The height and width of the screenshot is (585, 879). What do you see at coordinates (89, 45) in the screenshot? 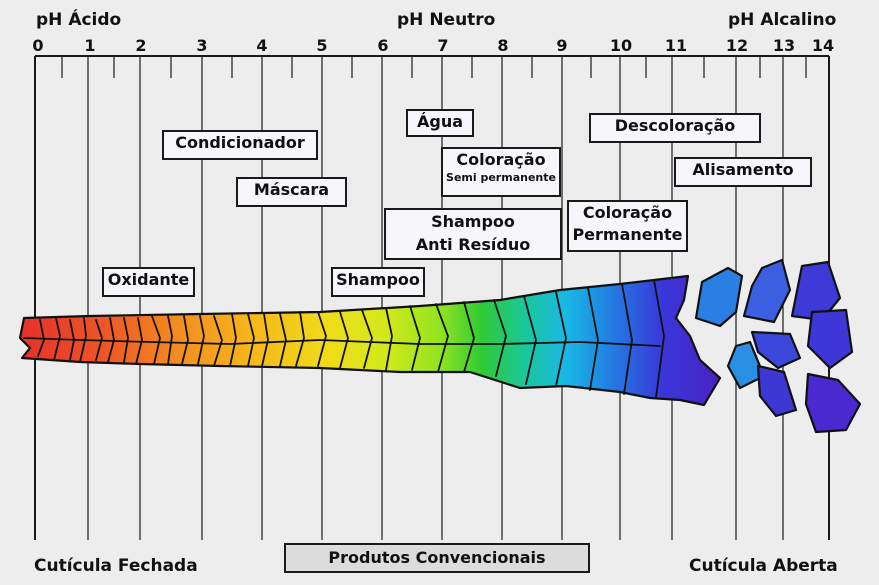
I see `tick-label-1: 1` at bounding box center [89, 45].